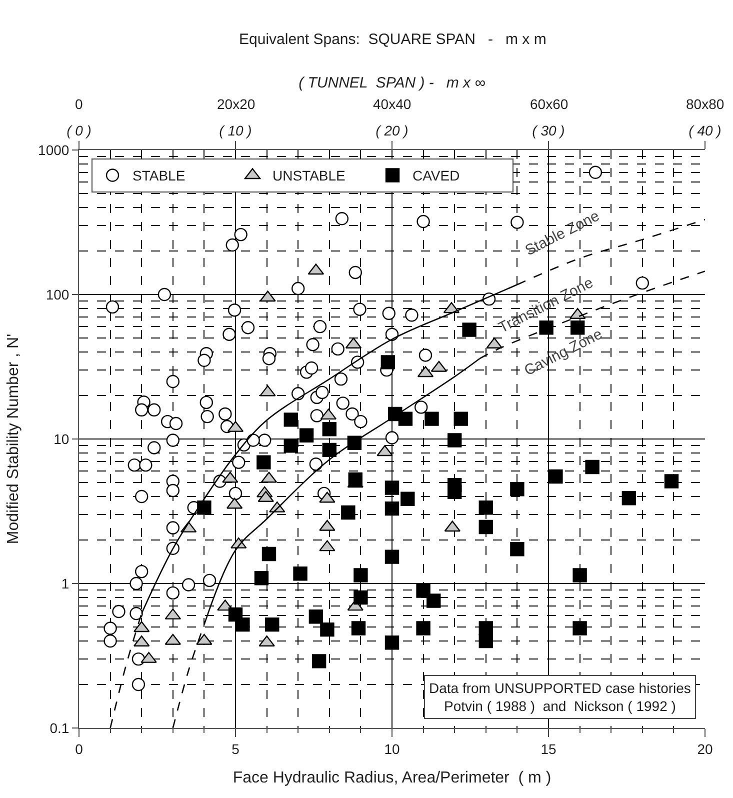 The image size is (733, 798). I want to click on annotation: Stable Zone, so click(562, 233).